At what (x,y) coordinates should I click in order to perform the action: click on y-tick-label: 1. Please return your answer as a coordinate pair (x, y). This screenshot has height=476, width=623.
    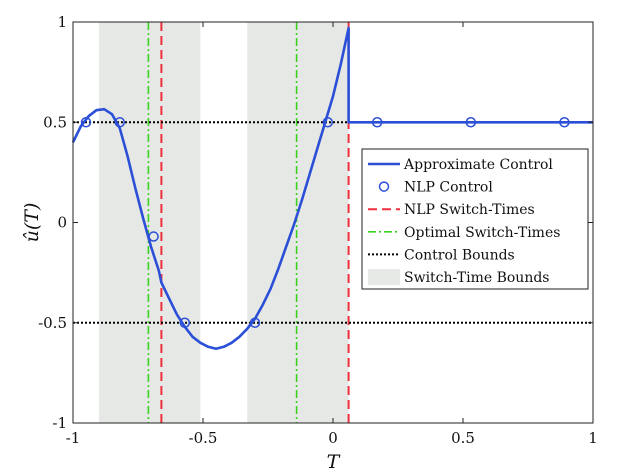
    Looking at the image, I should click on (62, 22).